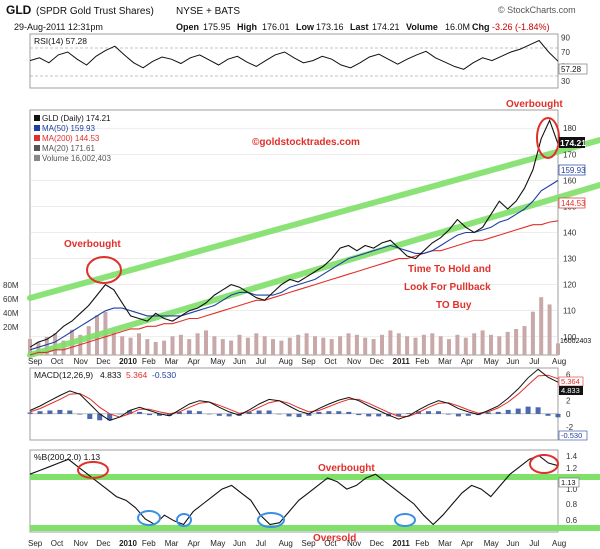 The height and width of the screenshot is (549, 600). What do you see at coordinates (103, 543) in the screenshot?
I see `percentb-x-tick-label: Dec` at bounding box center [103, 543].